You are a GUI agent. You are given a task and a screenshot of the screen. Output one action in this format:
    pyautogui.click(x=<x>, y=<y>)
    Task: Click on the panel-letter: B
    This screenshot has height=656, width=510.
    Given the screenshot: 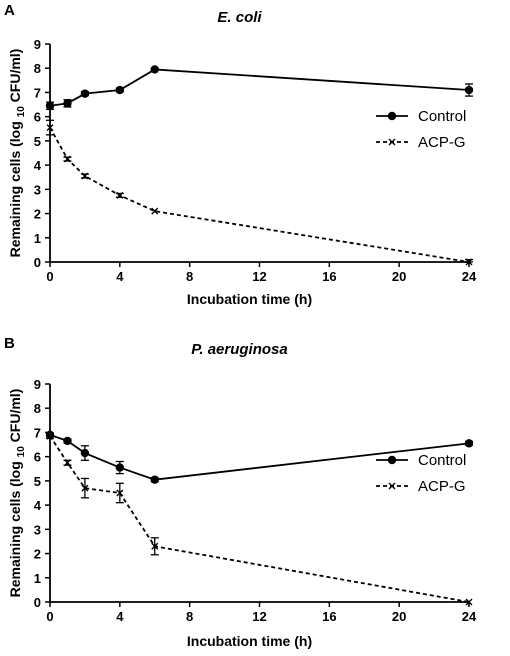 What is the action you would take?
    pyautogui.click(x=9, y=343)
    